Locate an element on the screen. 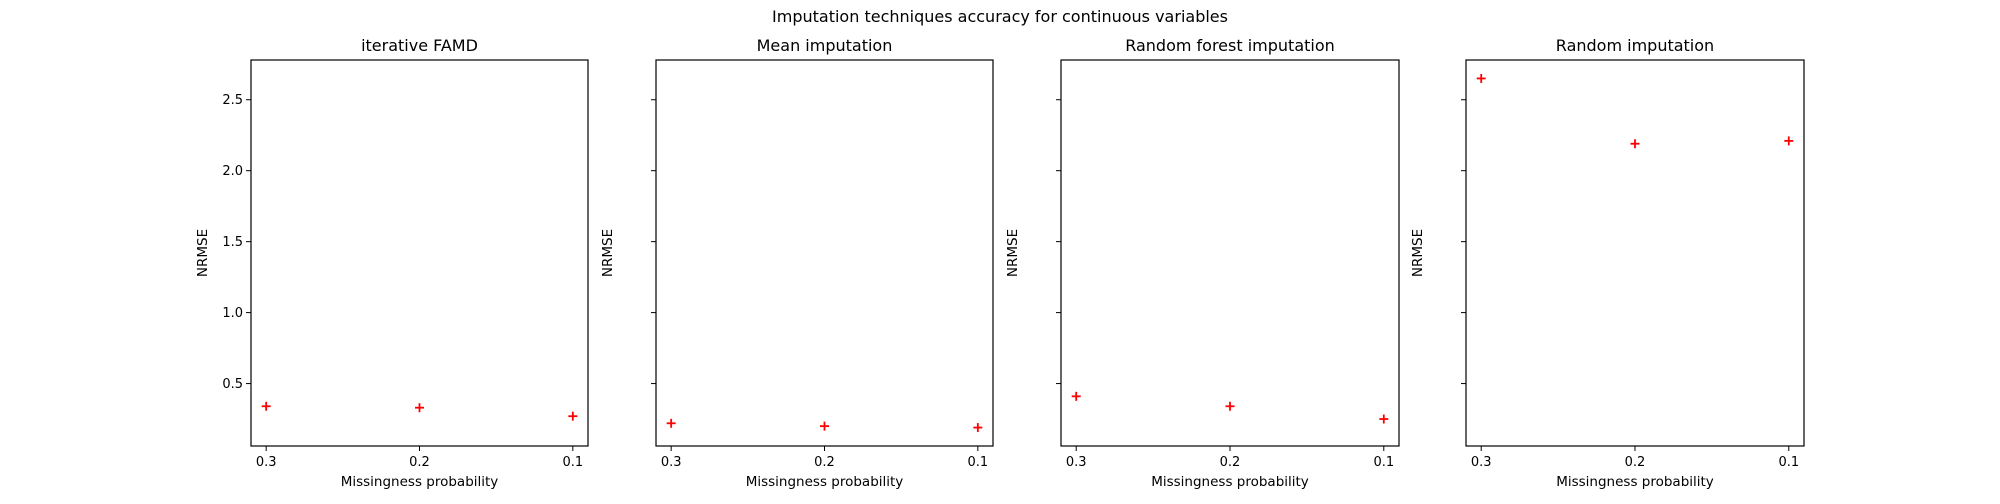  subplot-title: iterative FAMD is located at coordinates (419, 45).